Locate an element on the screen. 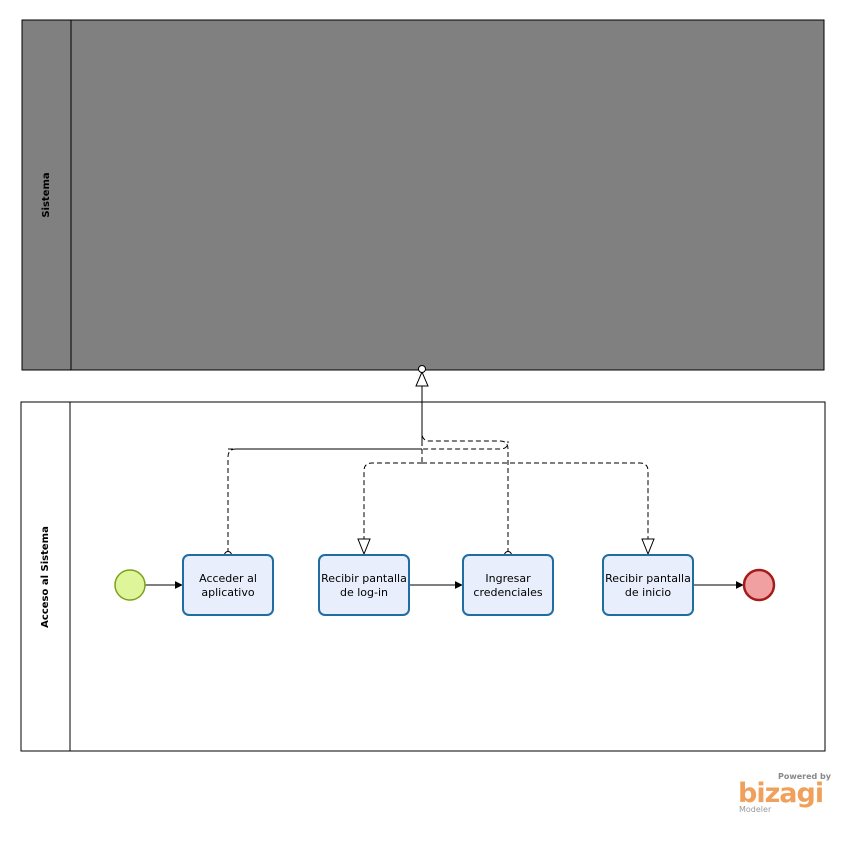  task-acceder-line2: aplicativo is located at coordinates (228, 592).